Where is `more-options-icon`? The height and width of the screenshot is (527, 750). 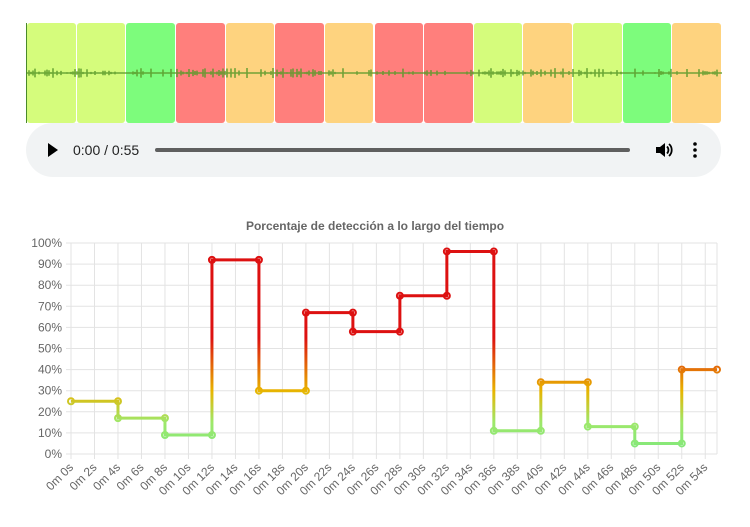 more-options-icon is located at coordinates (695, 150).